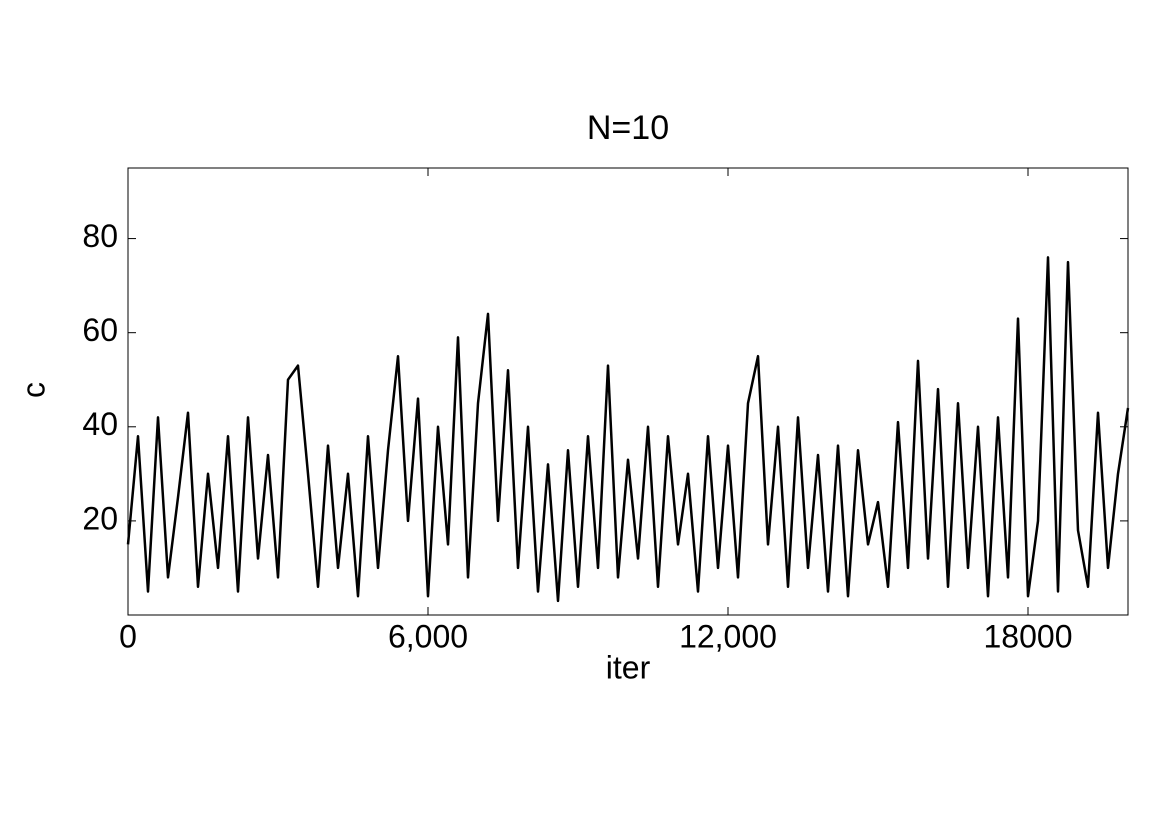  Describe the element at coordinates (628, 667) in the screenshot. I see `x-axis-label: iter` at that location.